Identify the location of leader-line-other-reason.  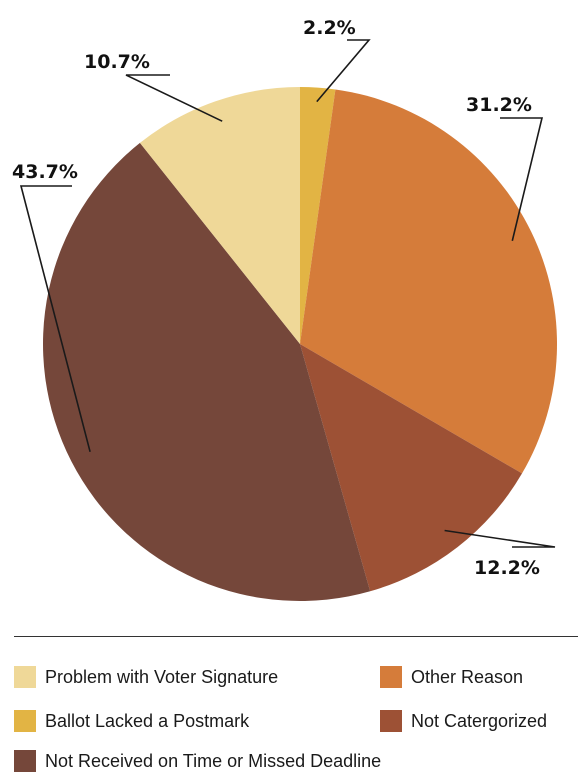
(522, 179).